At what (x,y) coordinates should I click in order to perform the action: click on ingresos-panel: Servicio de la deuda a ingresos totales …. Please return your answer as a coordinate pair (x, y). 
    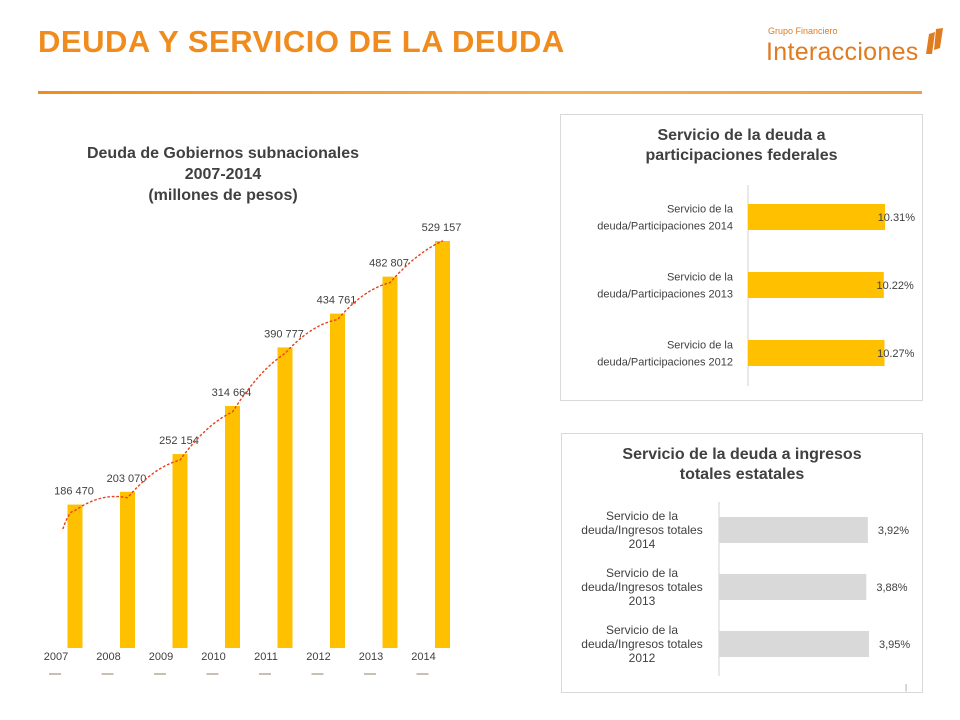
    Looking at the image, I should click on (742, 563).